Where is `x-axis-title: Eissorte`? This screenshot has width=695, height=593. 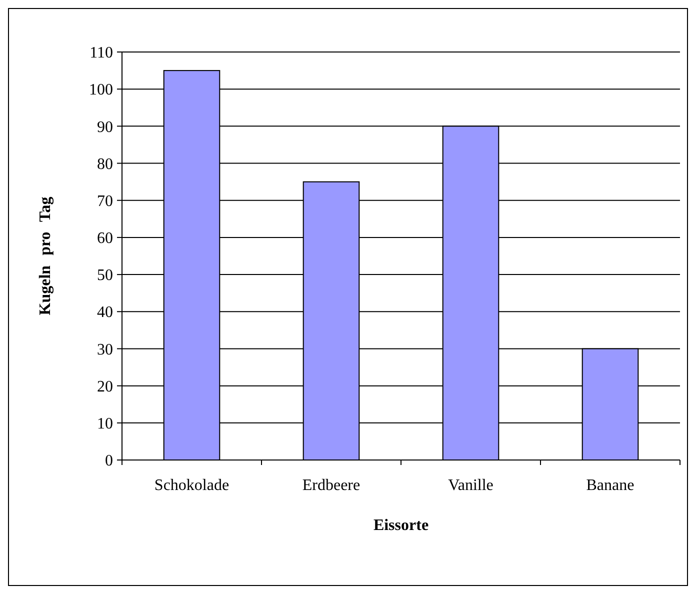
x-axis-title: Eissorte is located at coordinates (401, 525).